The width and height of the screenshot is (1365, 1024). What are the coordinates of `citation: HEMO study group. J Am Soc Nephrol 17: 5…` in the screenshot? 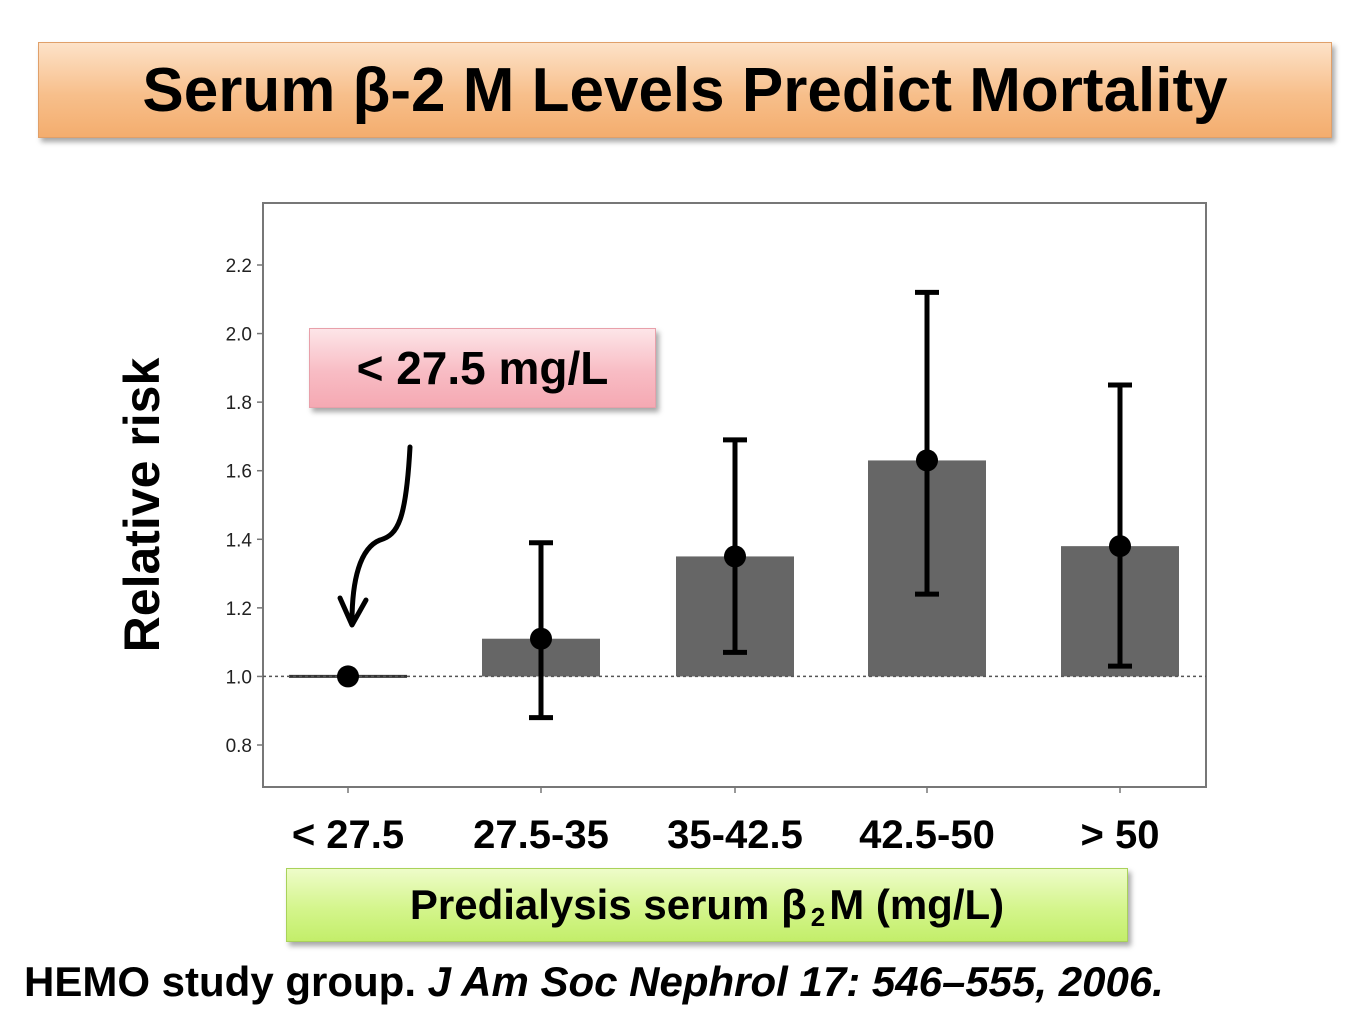 It's located at (689, 986).